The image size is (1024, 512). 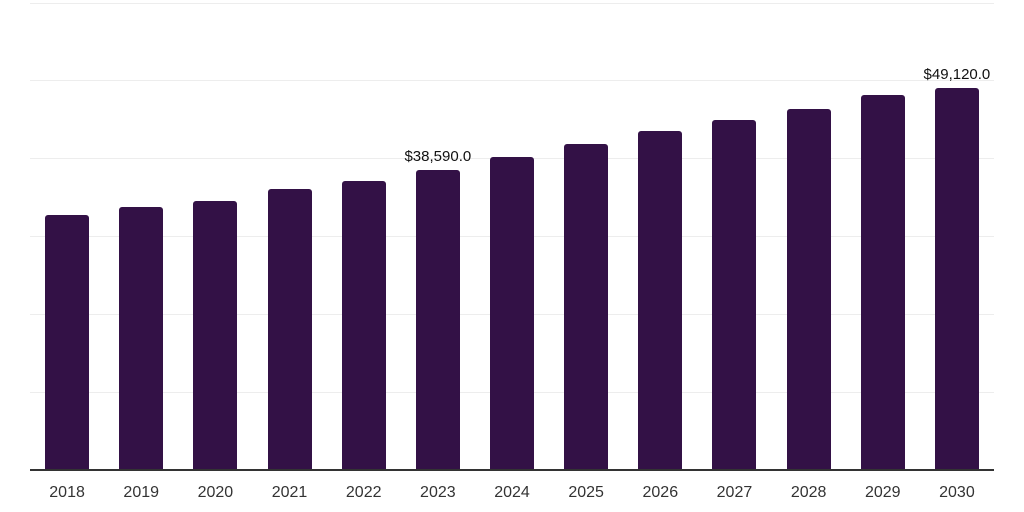 What do you see at coordinates (808, 289) in the screenshot?
I see `bar-2028` at bounding box center [808, 289].